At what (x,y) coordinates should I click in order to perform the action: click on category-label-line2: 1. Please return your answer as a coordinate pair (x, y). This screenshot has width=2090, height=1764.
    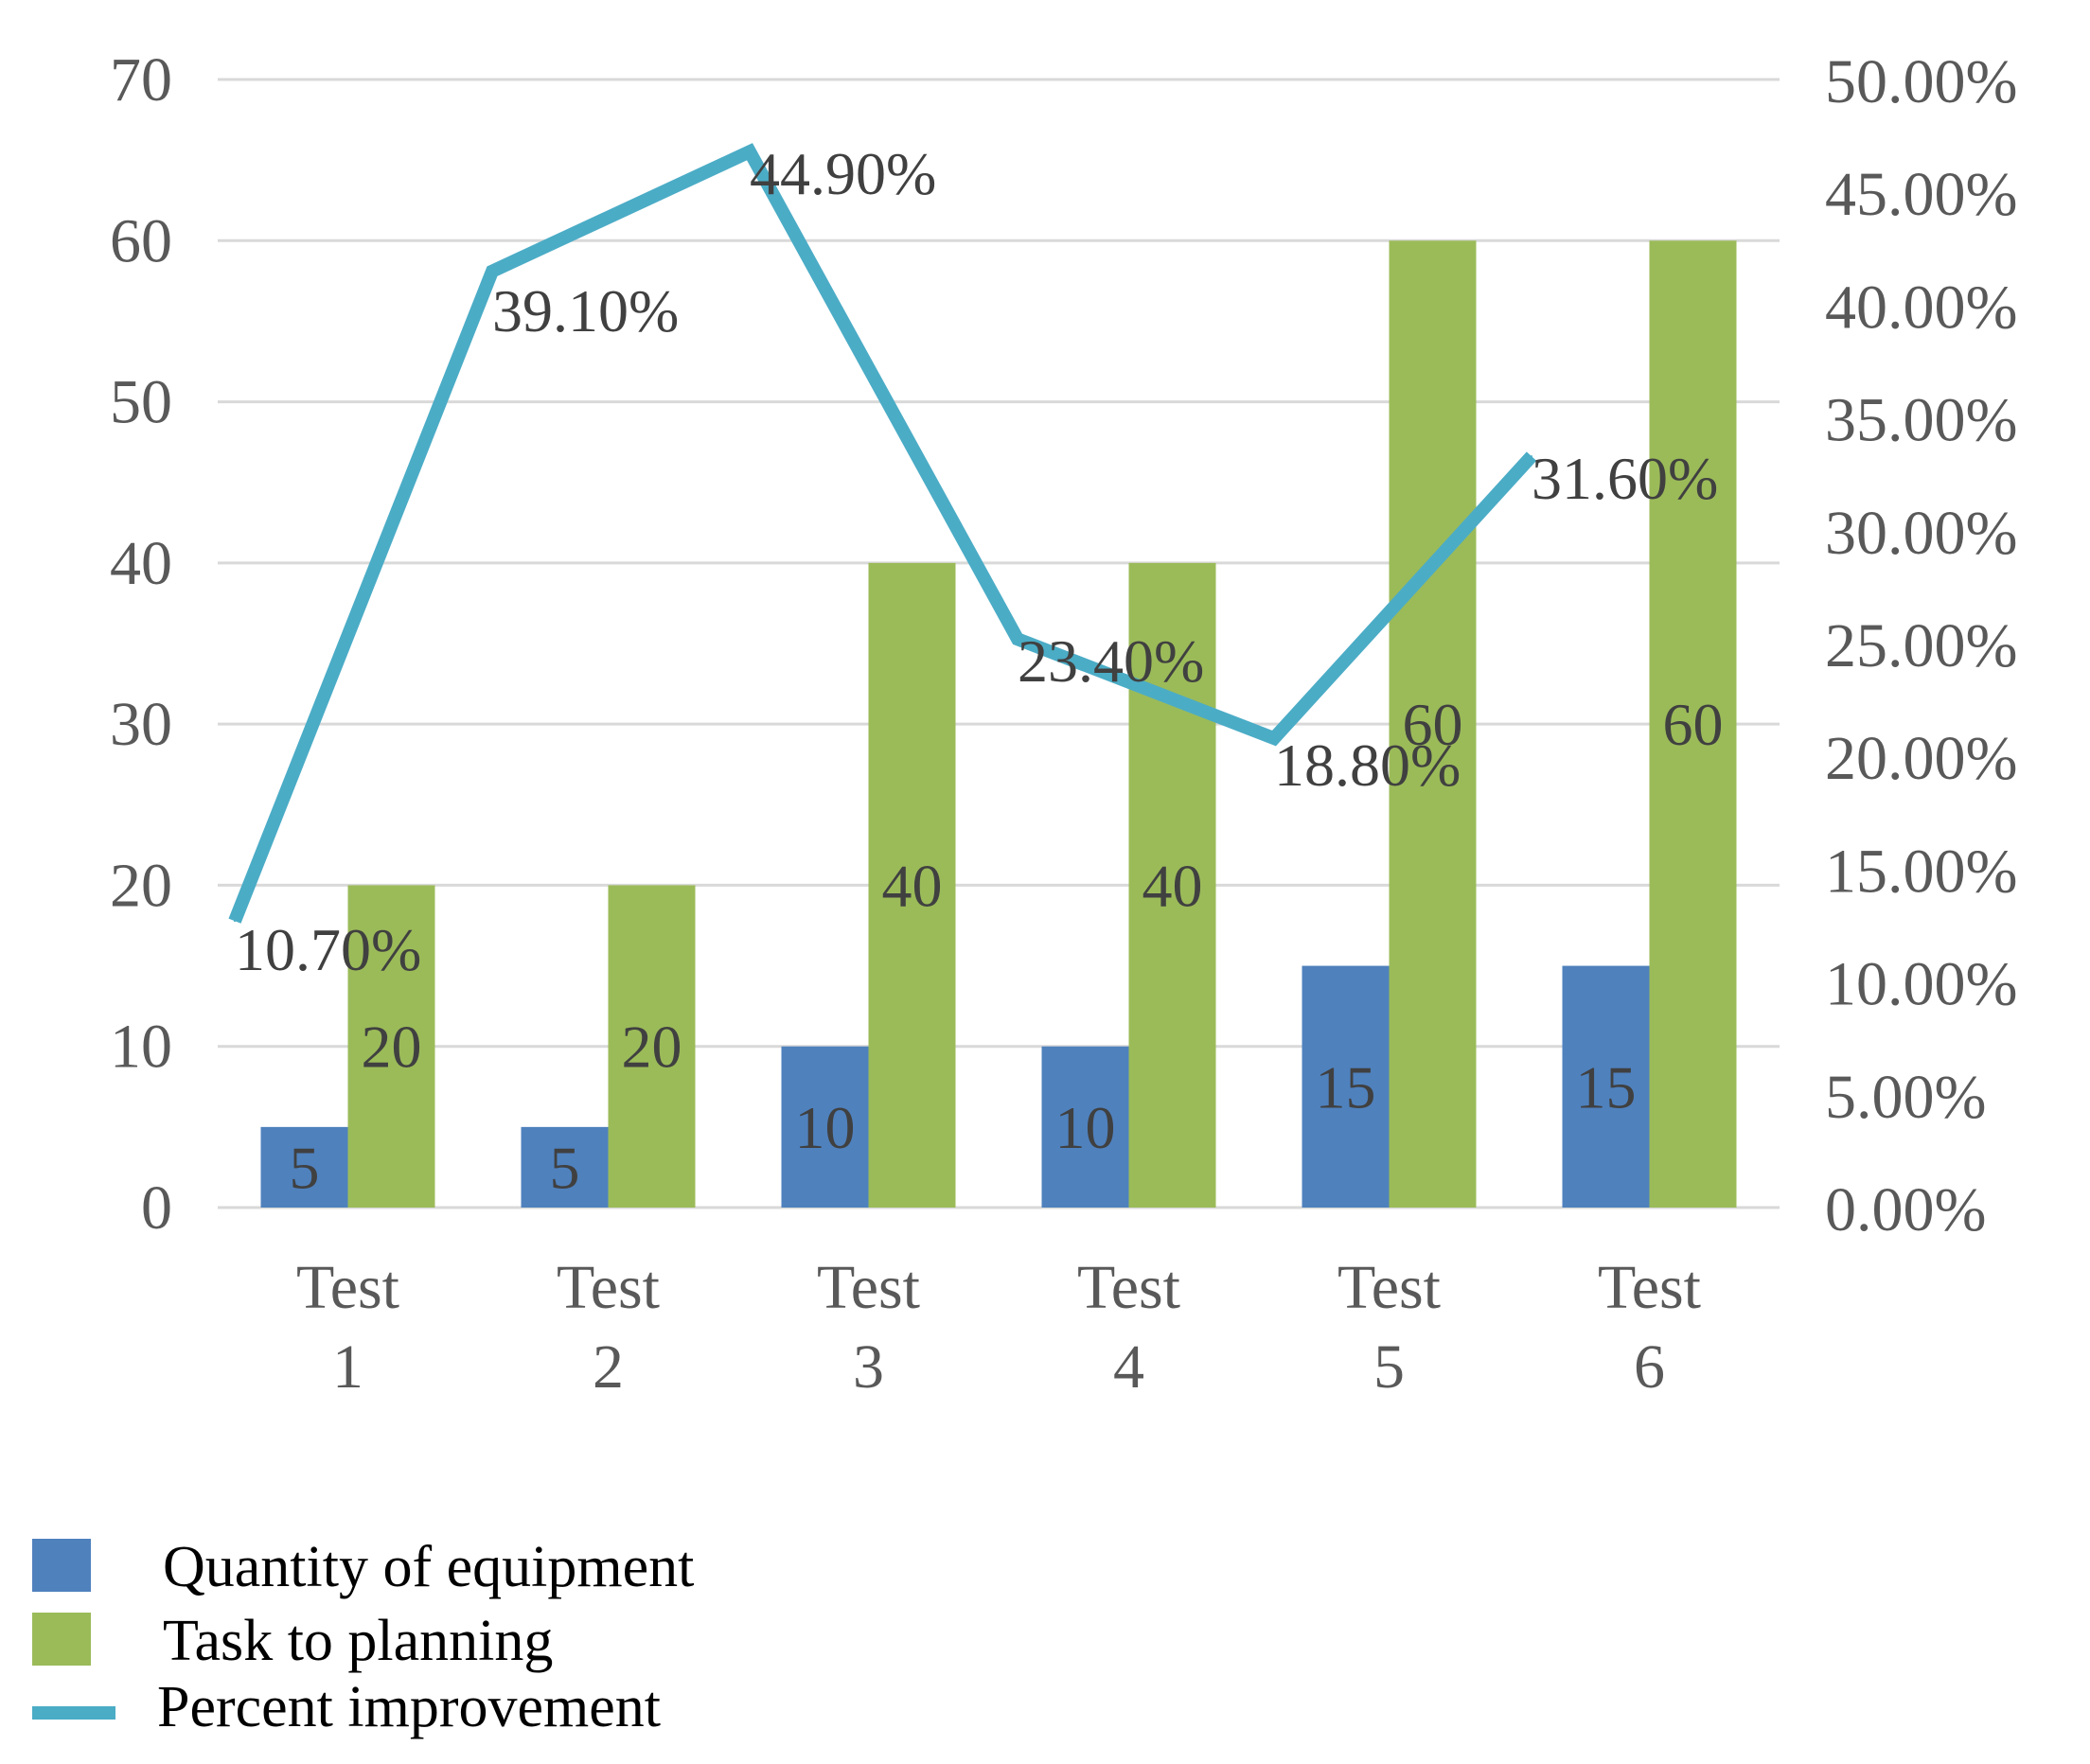
    Looking at the image, I should click on (348, 1367).